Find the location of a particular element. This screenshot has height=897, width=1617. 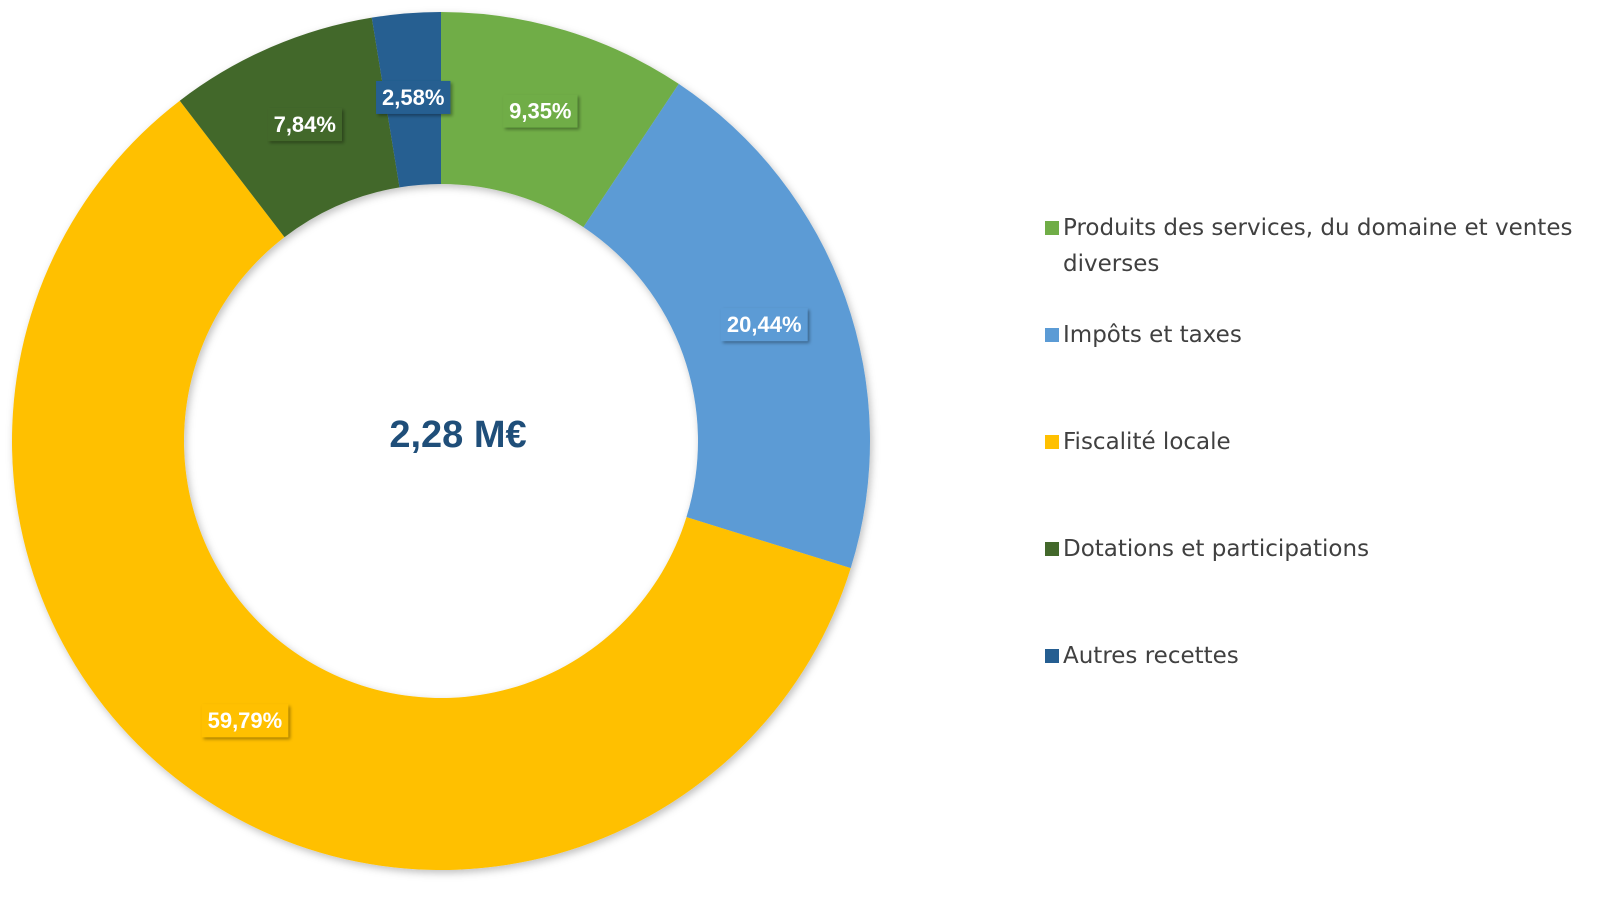

legend-item: Autres recettes is located at coordinates (1314, 691).